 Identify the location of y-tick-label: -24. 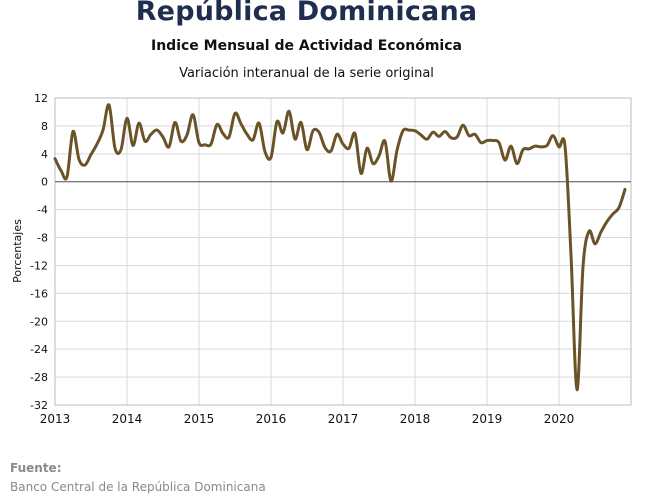
(39, 349).